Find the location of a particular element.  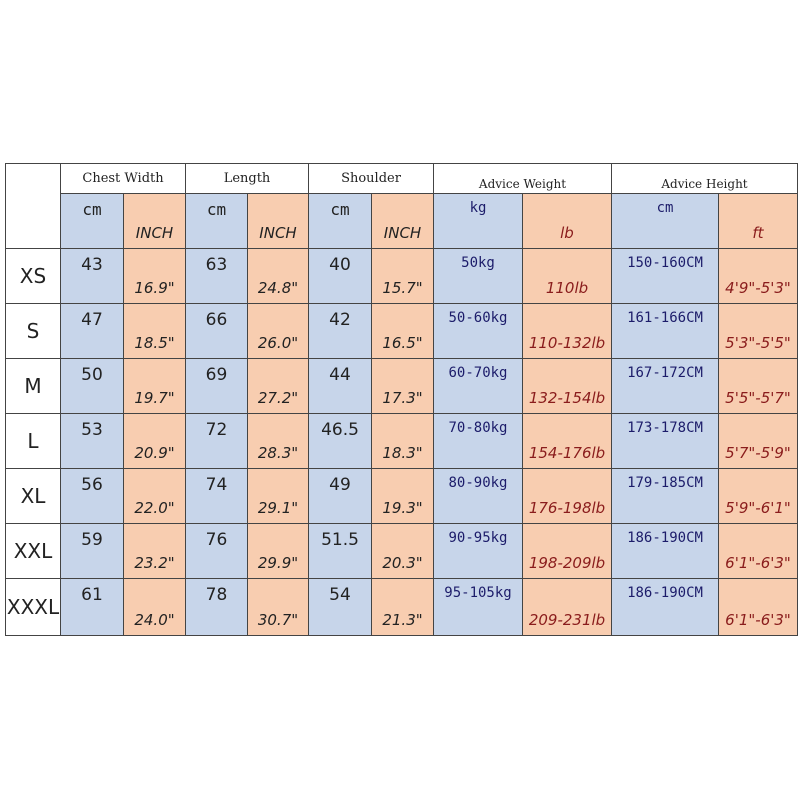

value-cell: 60-70kg is located at coordinates (478, 386).